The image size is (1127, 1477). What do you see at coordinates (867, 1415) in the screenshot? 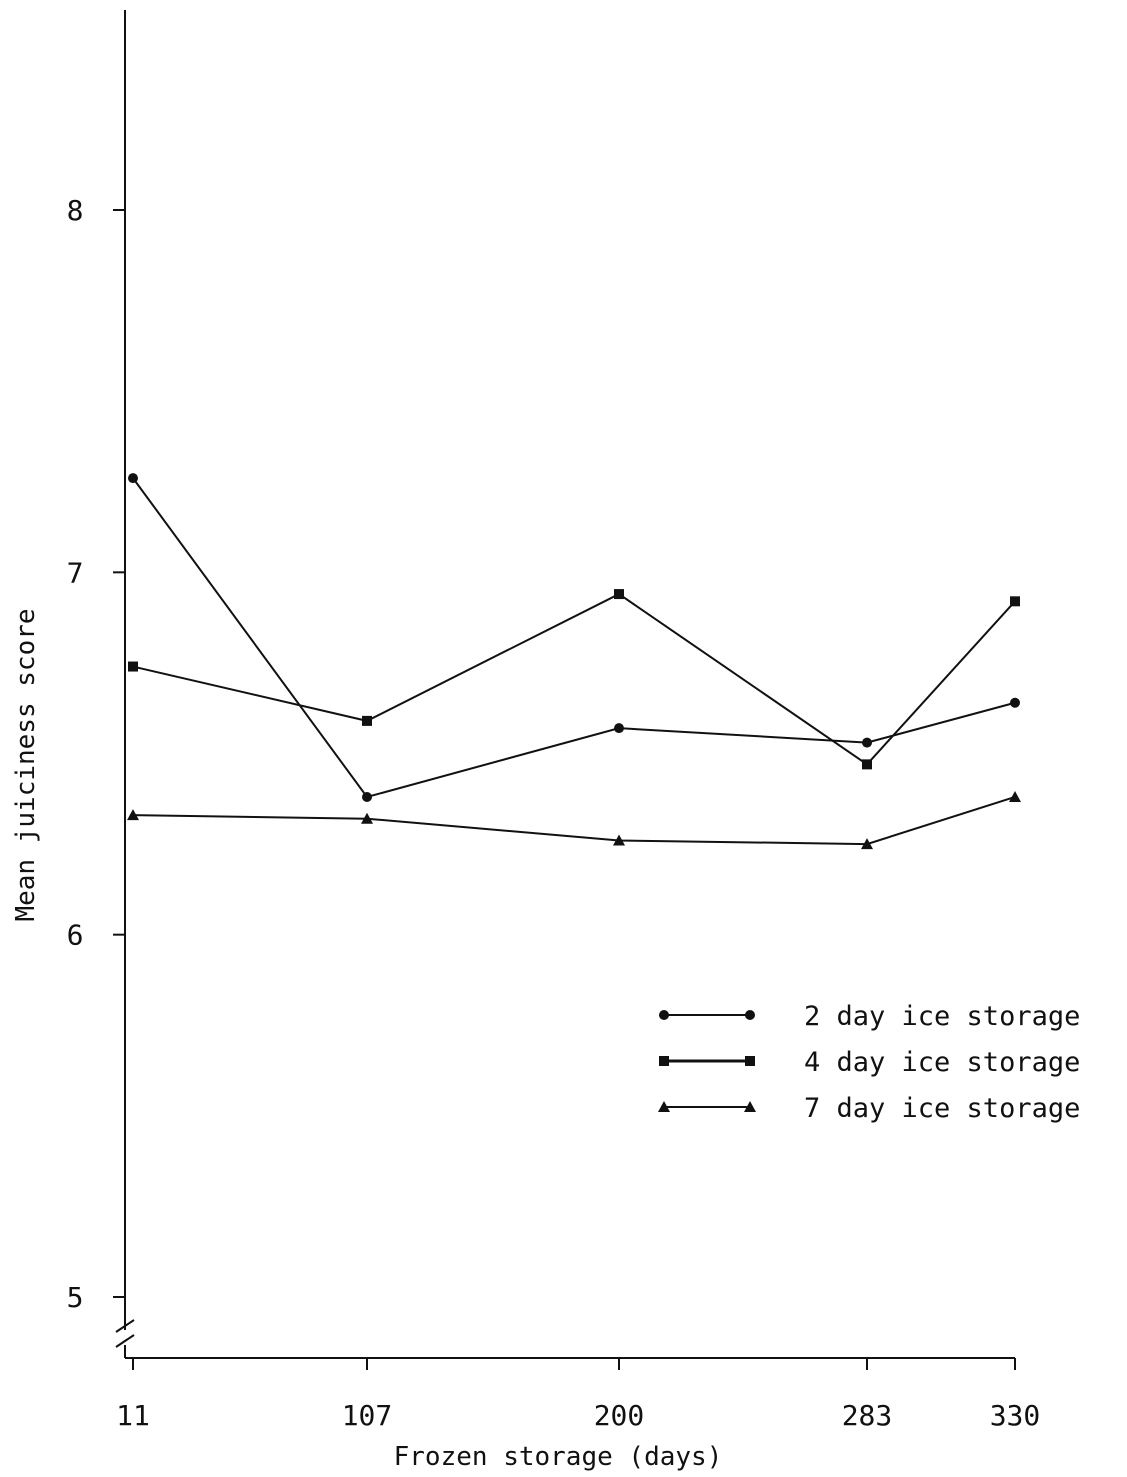
I see `x-tick-label: 283` at bounding box center [867, 1415].